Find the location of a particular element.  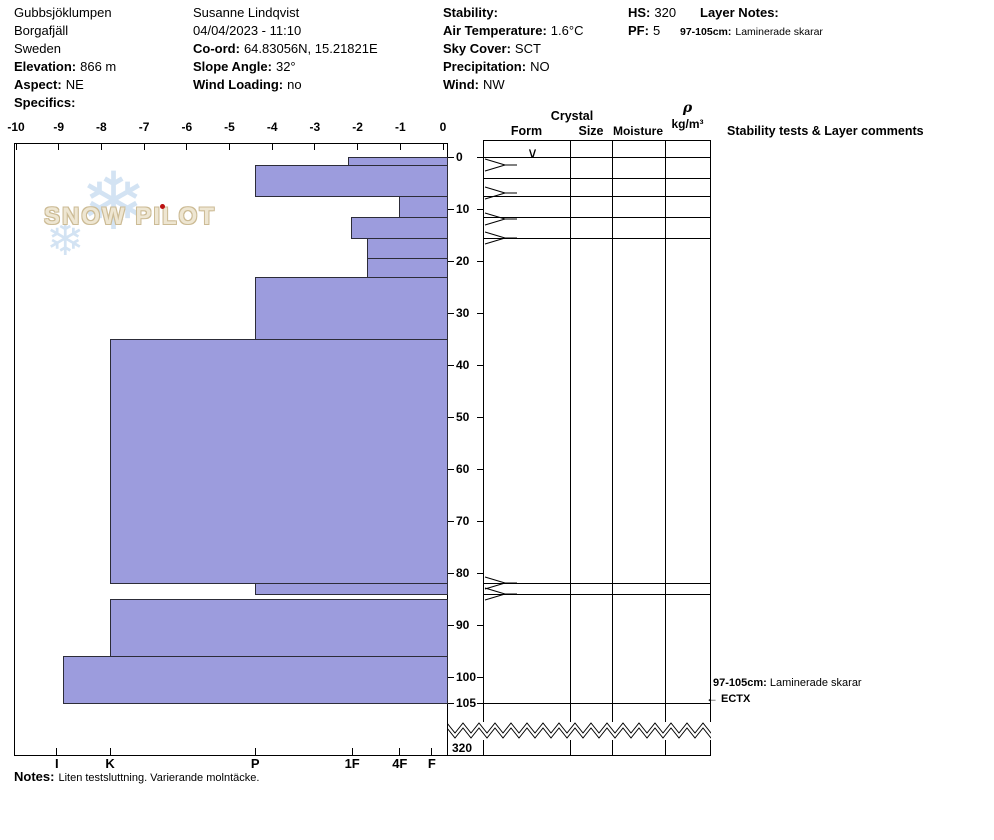

slope-angle-label: Slope Angle: is located at coordinates (232, 66).